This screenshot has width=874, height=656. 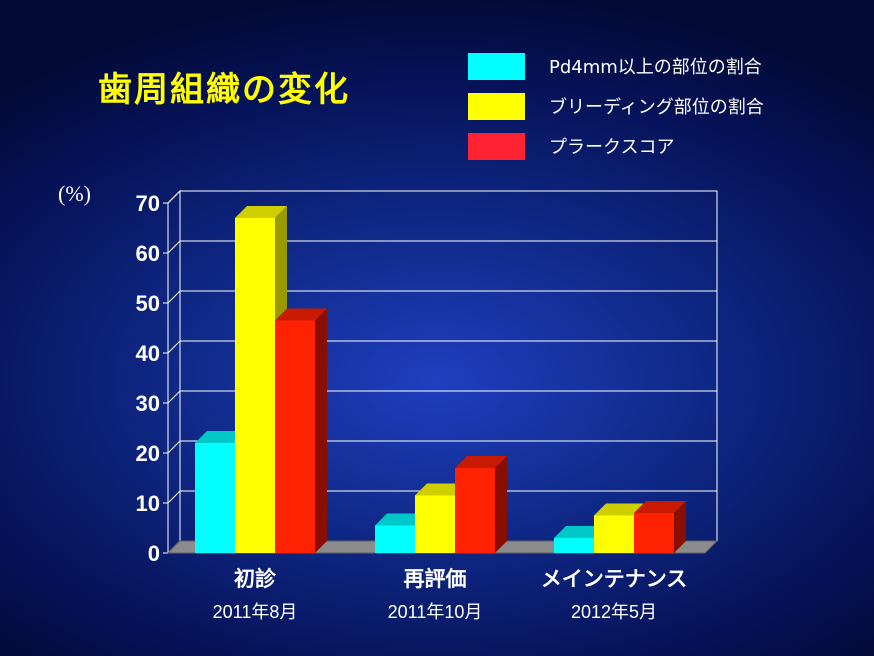 I want to click on legend-label-plaque: プラークスコア, so click(x=612, y=147).